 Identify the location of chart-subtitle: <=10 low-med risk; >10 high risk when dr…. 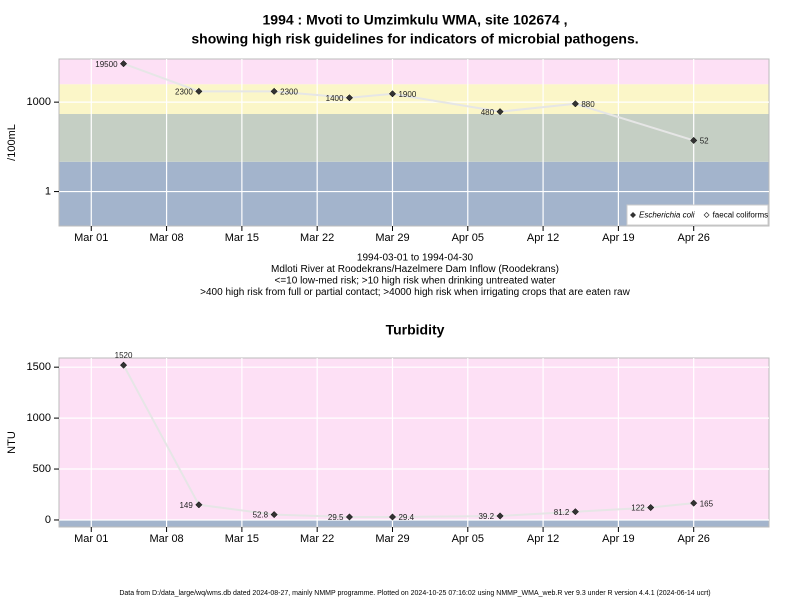
(416, 281).